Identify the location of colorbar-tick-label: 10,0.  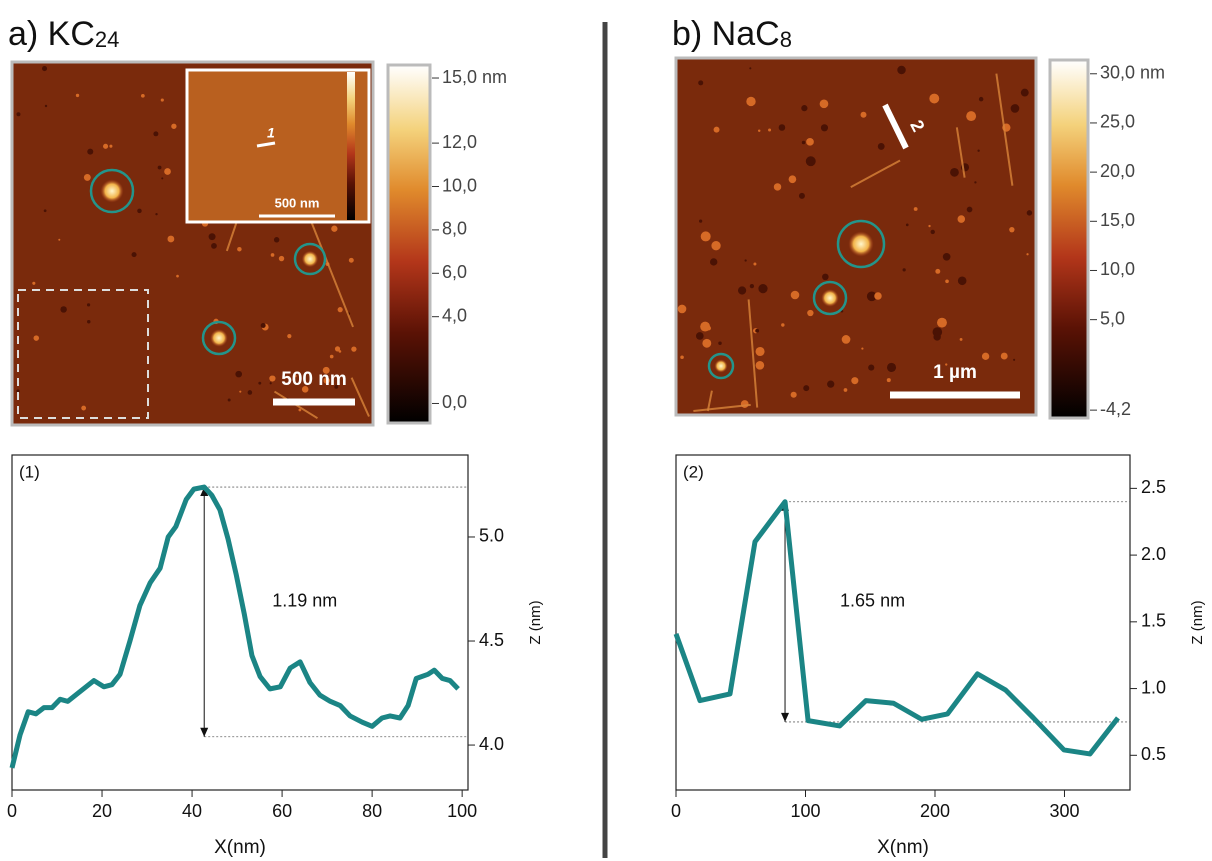
(1117, 269).